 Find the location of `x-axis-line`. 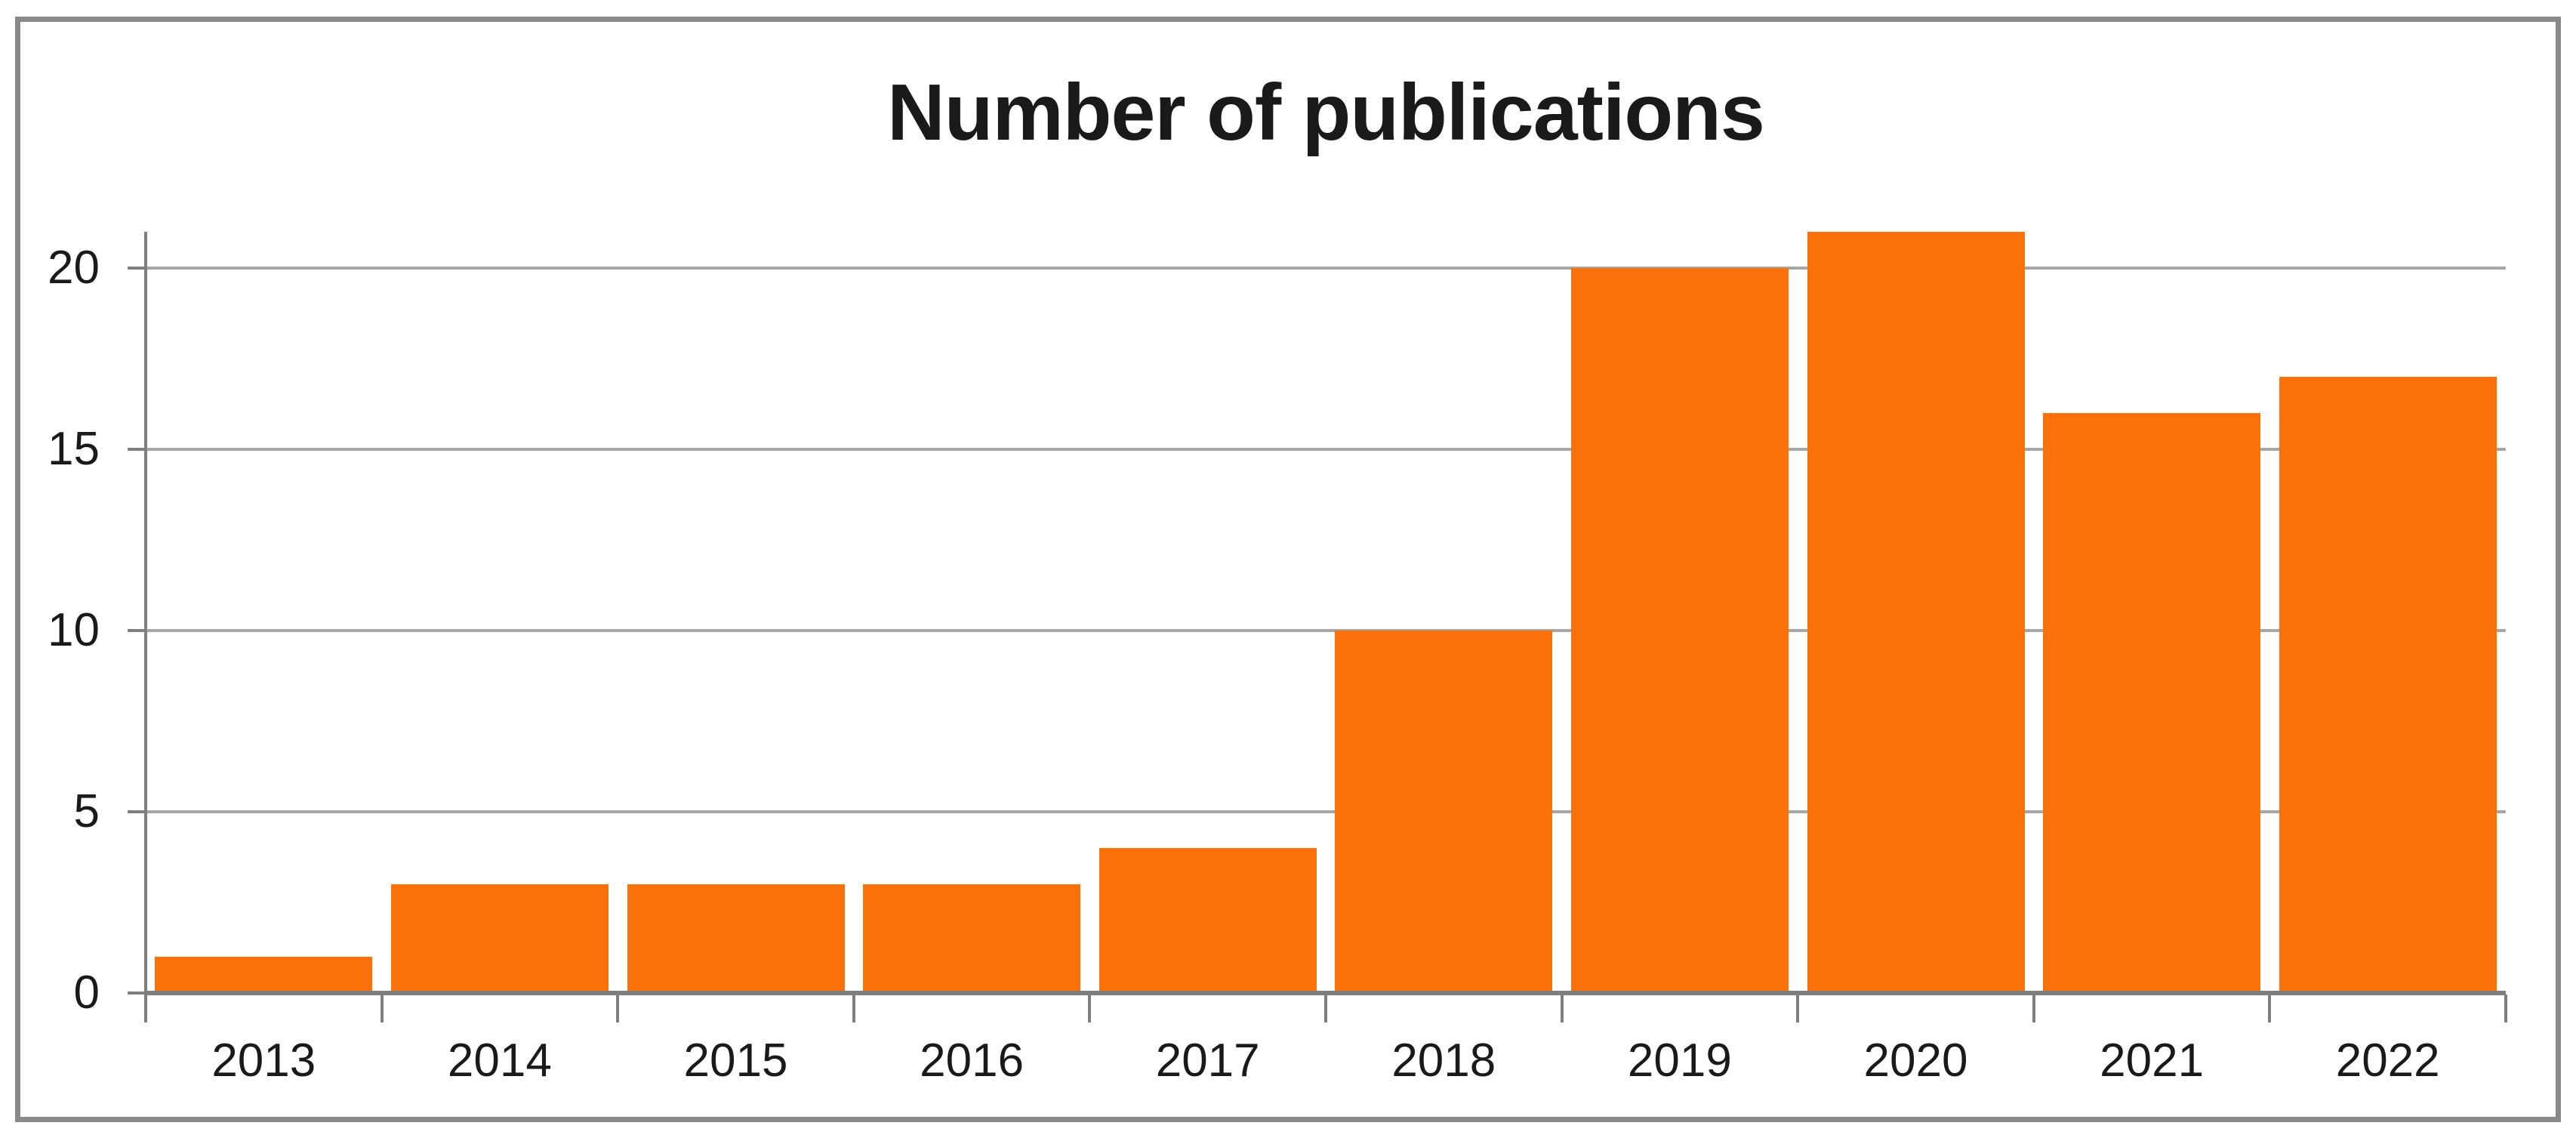

x-axis-line is located at coordinates (1326, 993).